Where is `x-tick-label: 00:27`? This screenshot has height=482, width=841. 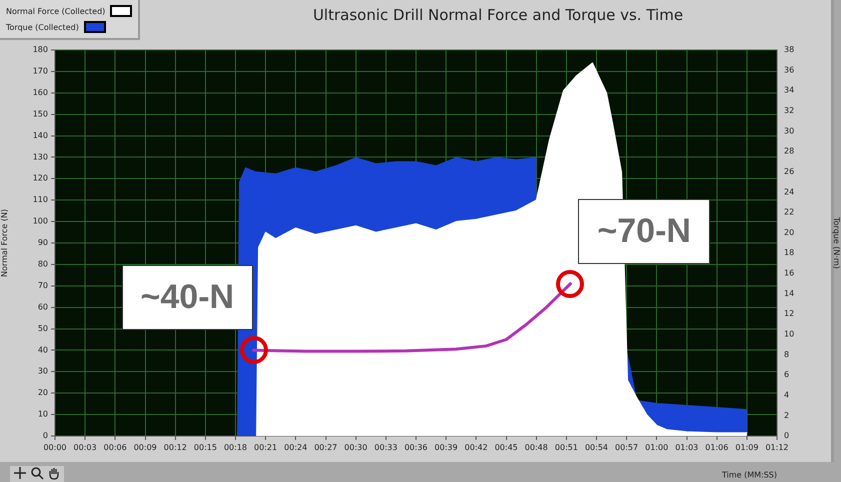
x-tick-label: 00:27 is located at coordinates (326, 447).